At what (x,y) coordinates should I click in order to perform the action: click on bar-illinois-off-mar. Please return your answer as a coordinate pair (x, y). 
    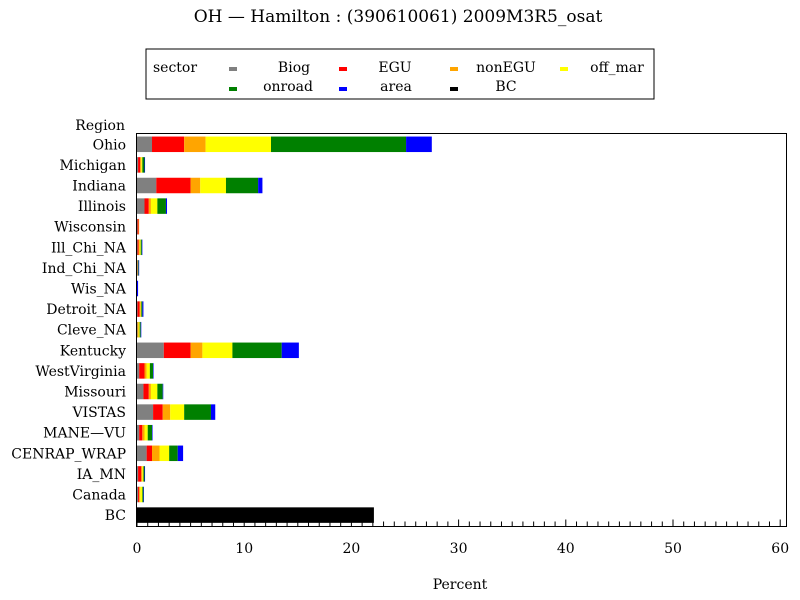
    Looking at the image, I should click on (154, 206).